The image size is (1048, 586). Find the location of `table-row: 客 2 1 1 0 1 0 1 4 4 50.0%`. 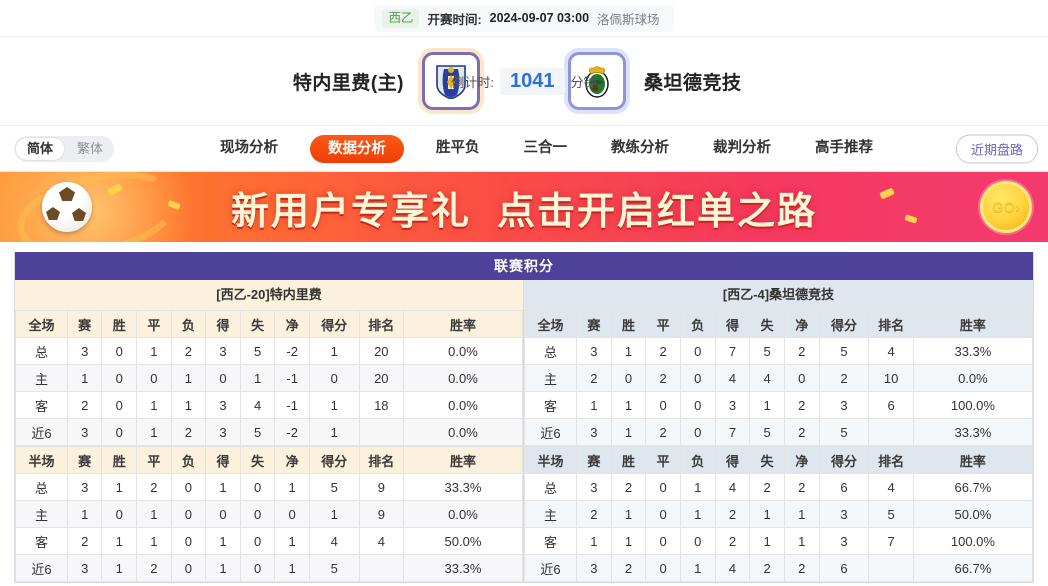

table-row: 客 2 1 1 0 1 0 1 4 4 50.0% is located at coordinates (269, 541).